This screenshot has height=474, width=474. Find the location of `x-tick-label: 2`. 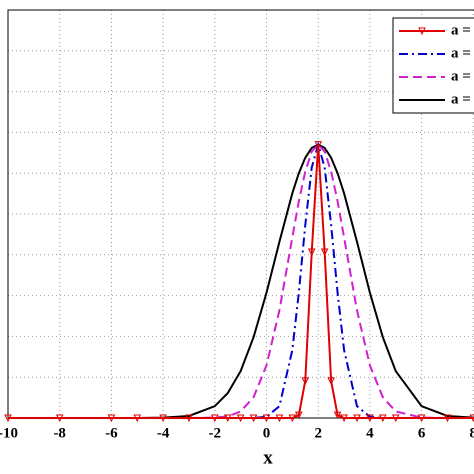

x-tick-label: 2 is located at coordinates (318, 433).